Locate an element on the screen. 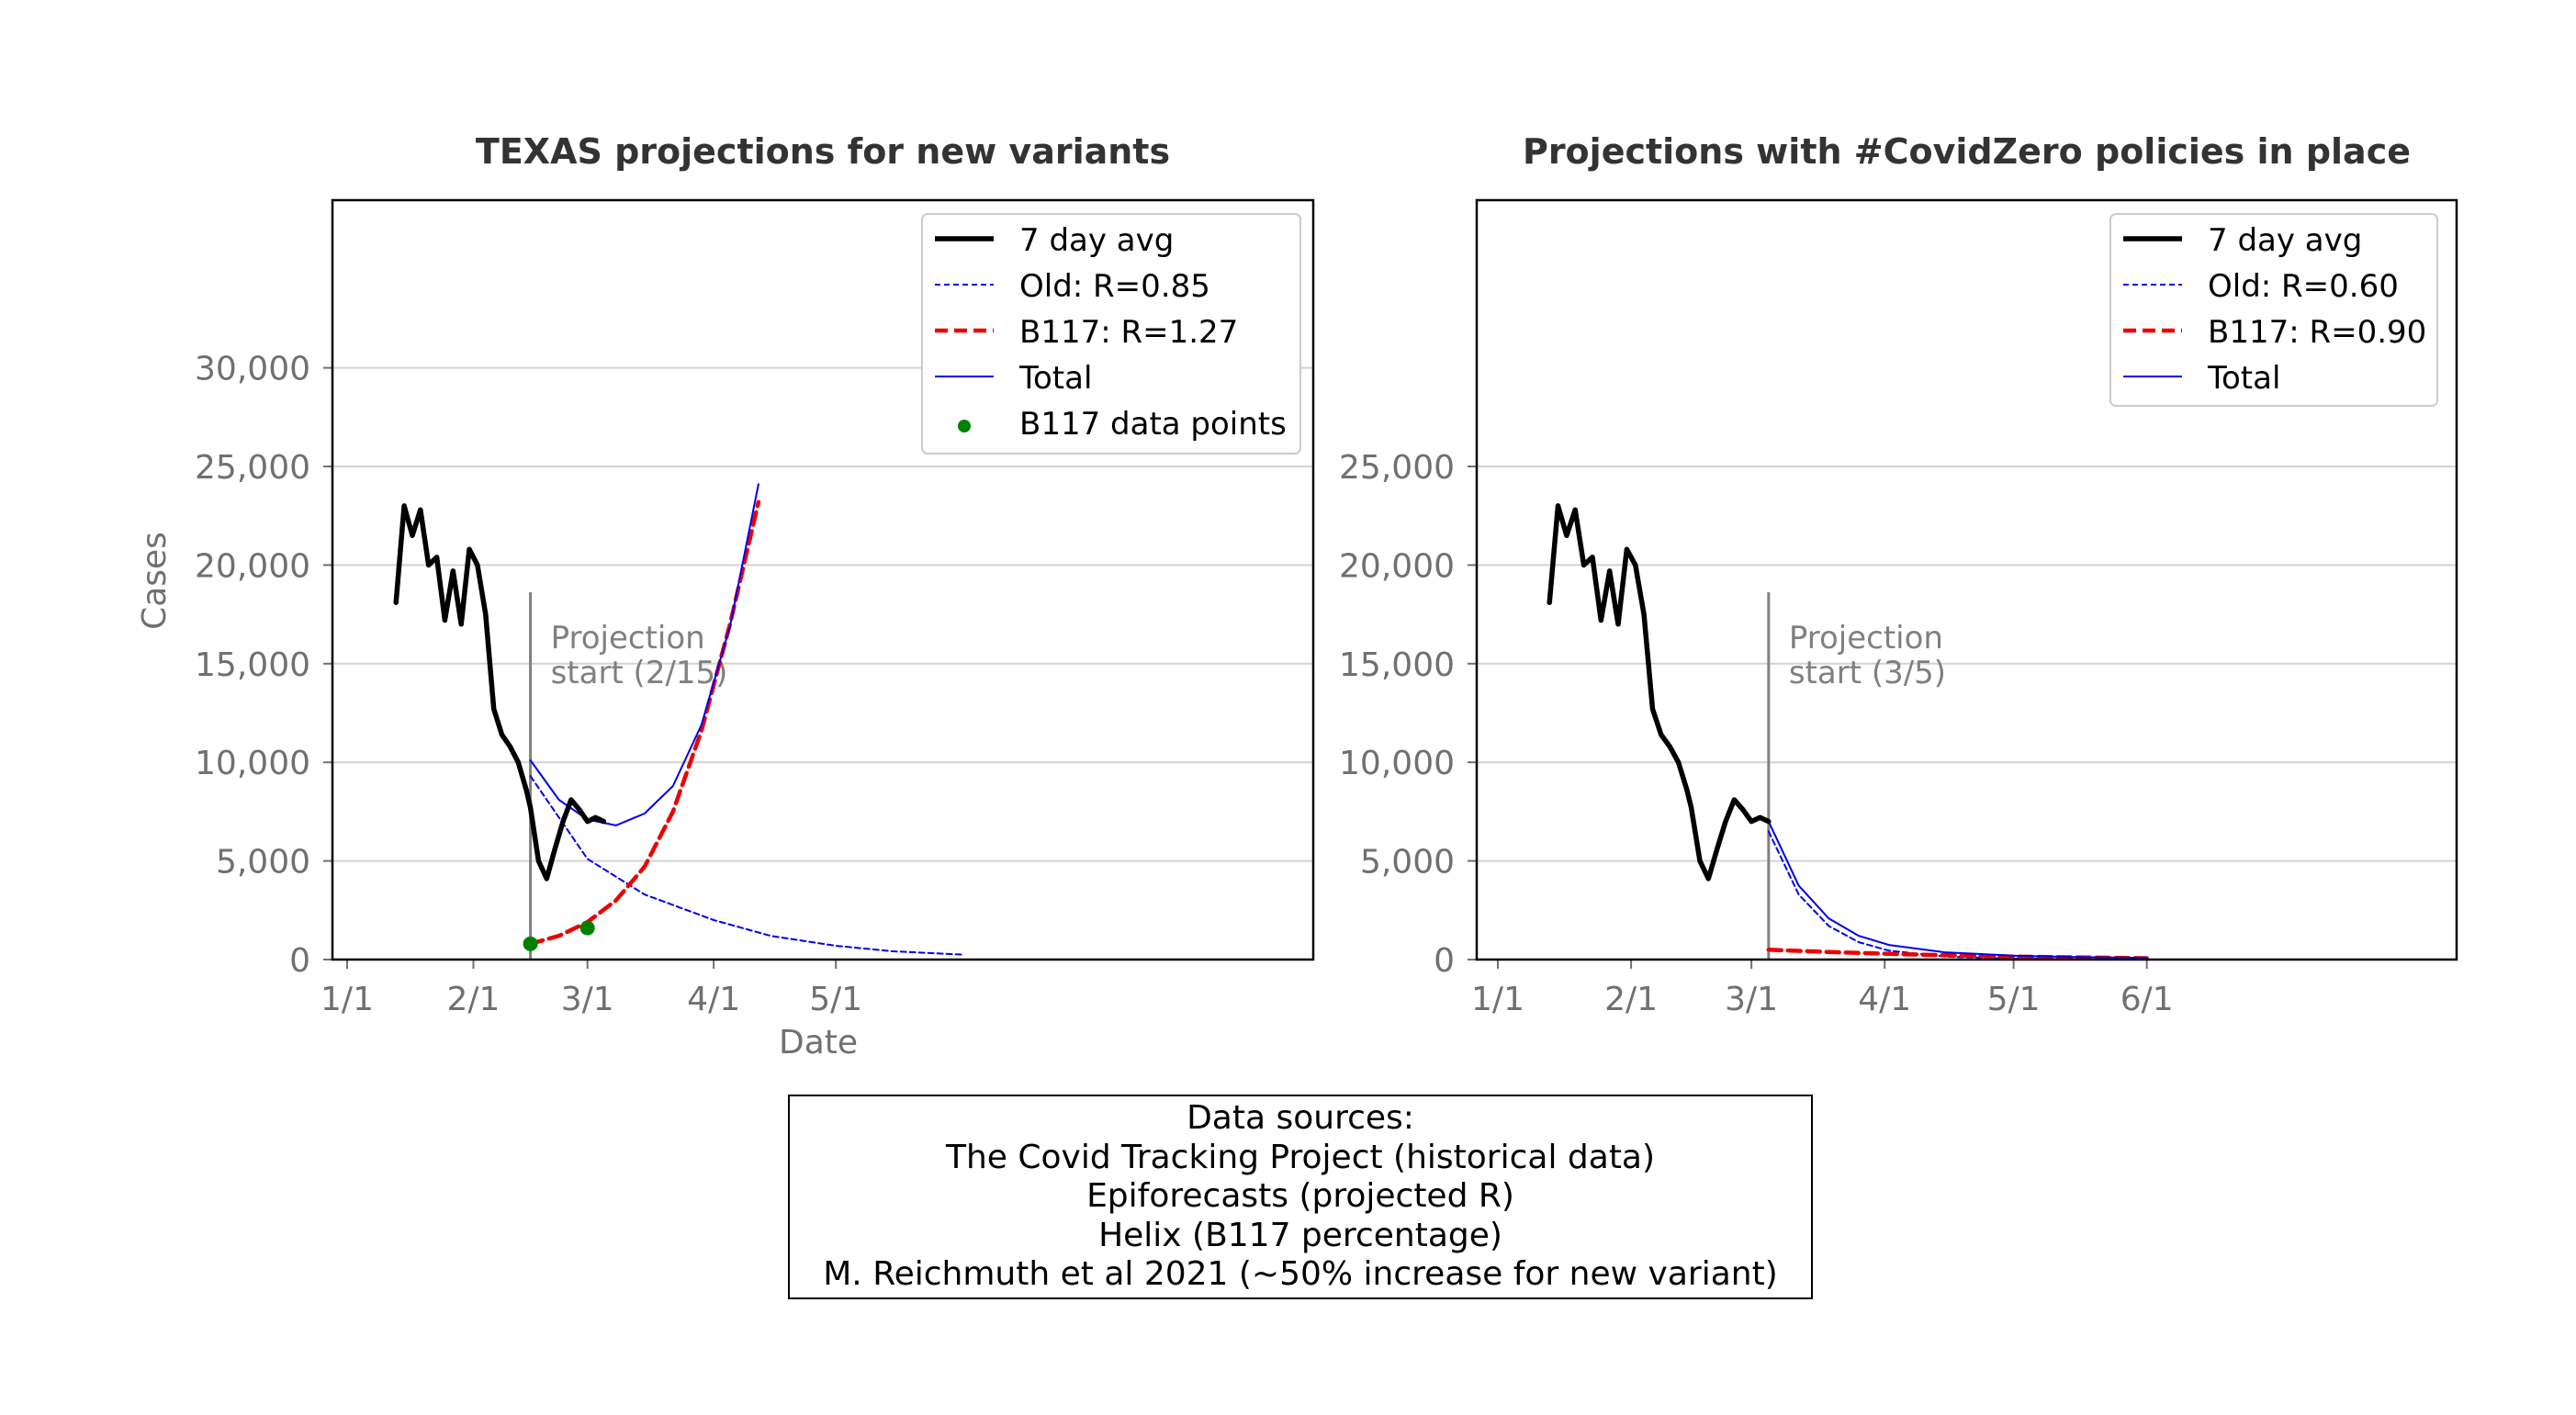 This screenshot has height=1415, width=2576. legend-swatch is located at coordinates (964, 426).